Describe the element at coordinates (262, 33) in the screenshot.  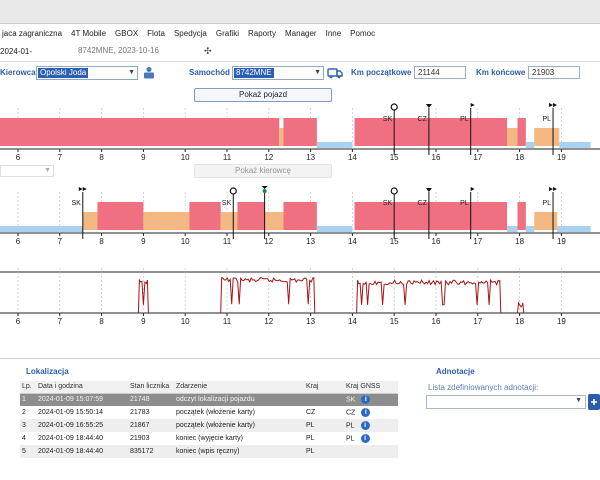
I see `menu-item: Raporty` at that location.